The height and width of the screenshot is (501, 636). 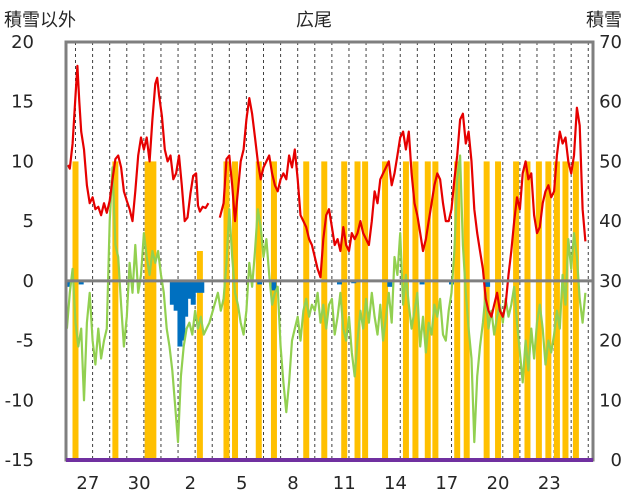 What do you see at coordinates (344, 483) in the screenshot?
I see `x-tick-label: 11` at bounding box center [344, 483].